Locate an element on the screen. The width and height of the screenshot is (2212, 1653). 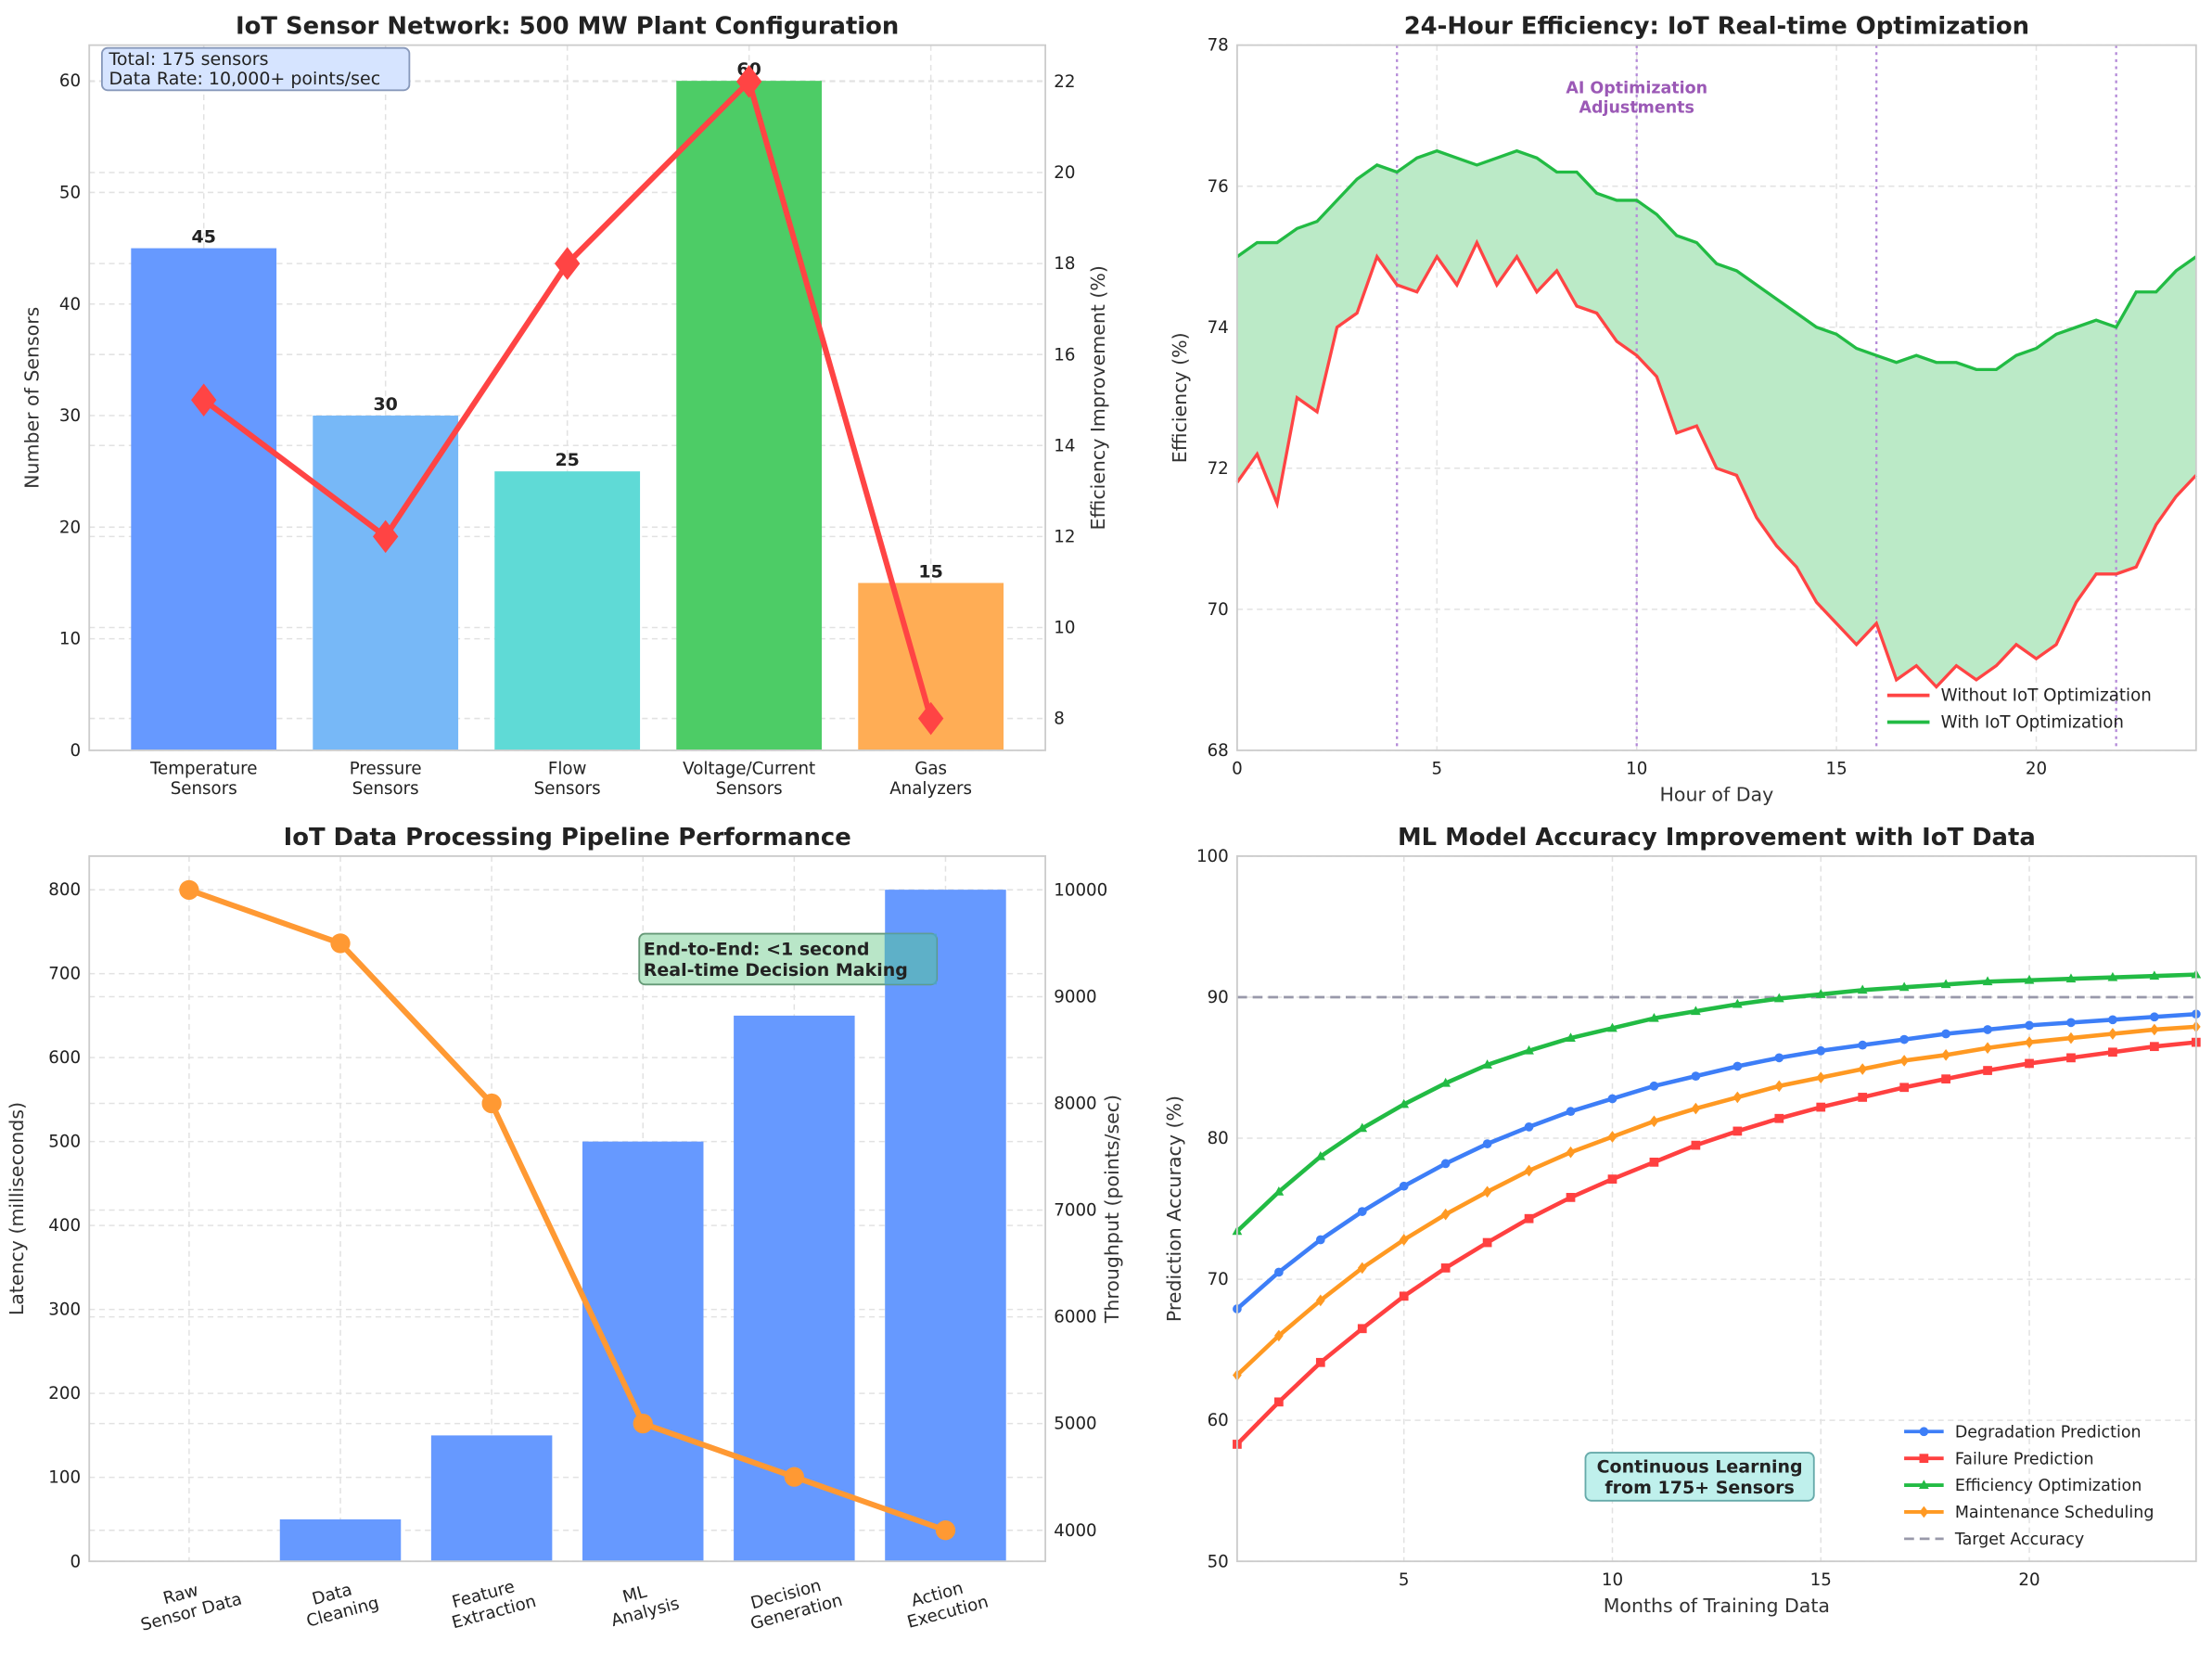
y2-tick-label: 9000 is located at coordinates (1075, 998).